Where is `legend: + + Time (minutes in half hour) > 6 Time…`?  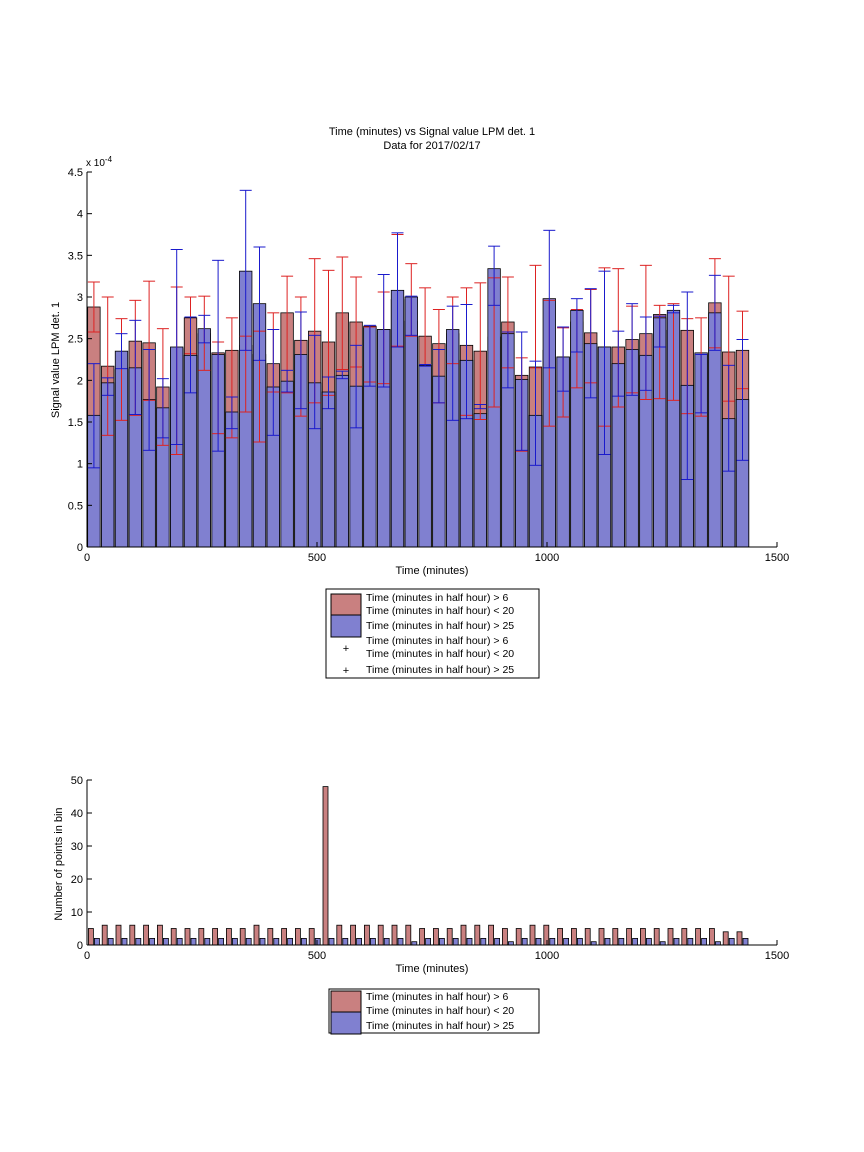 legend: + + Time (minutes in half hour) > 6 Time… is located at coordinates (432, 633).